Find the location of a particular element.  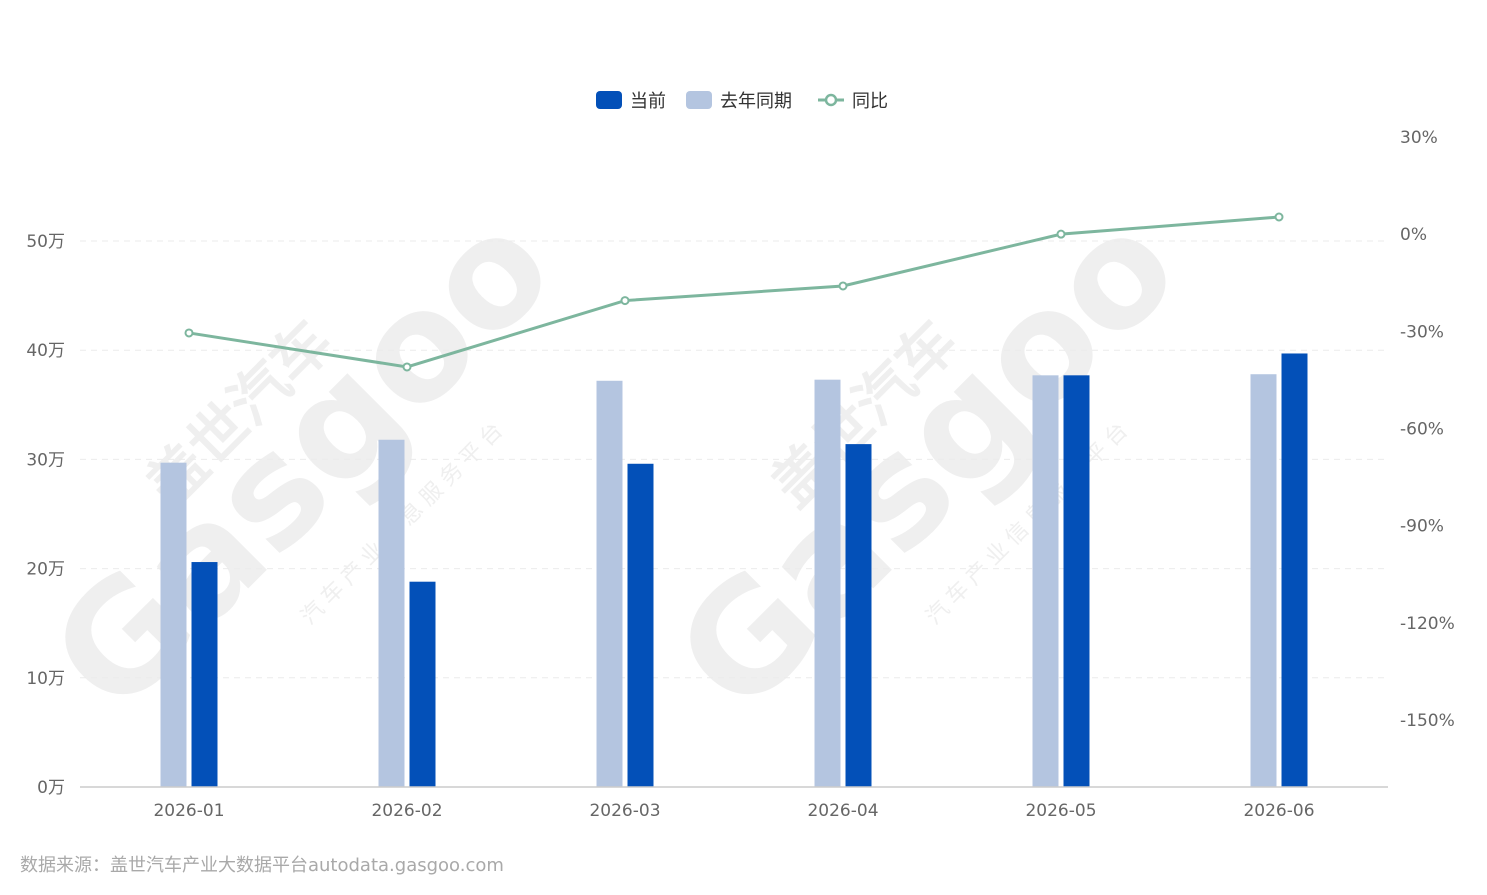

yoy-line is located at coordinates (734, 292).